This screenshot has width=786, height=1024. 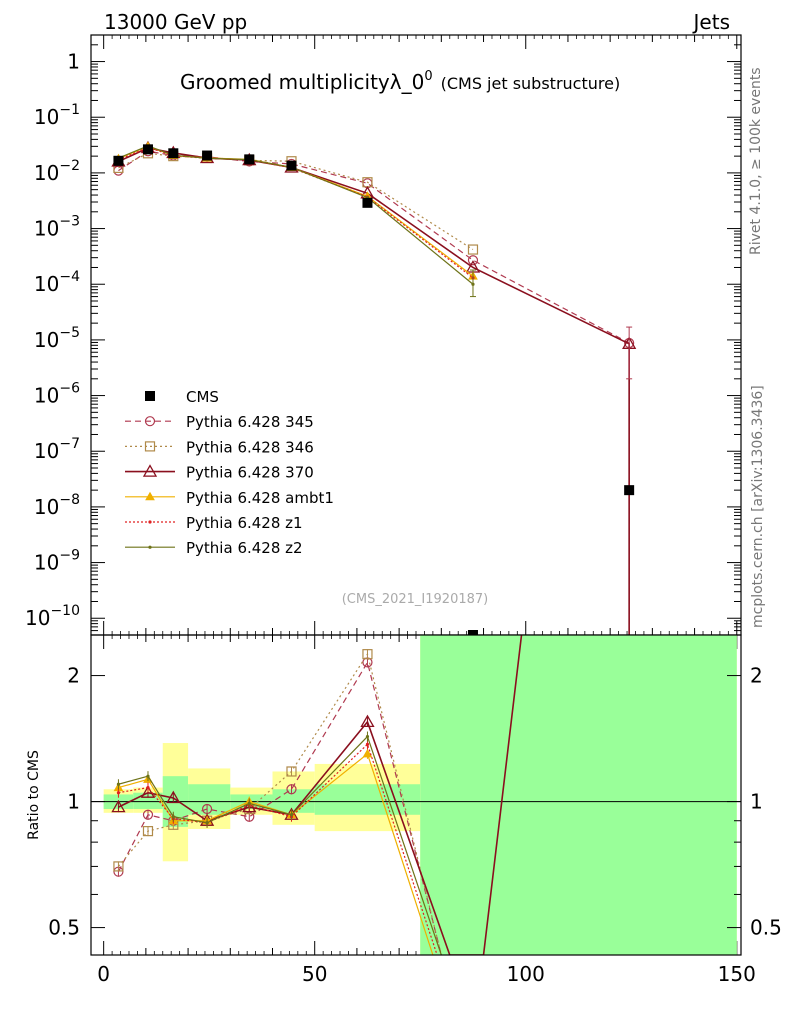 What do you see at coordinates (69, 444) in the screenshot?
I see `main-y-tick-exp: −7` at bounding box center [69, 444].